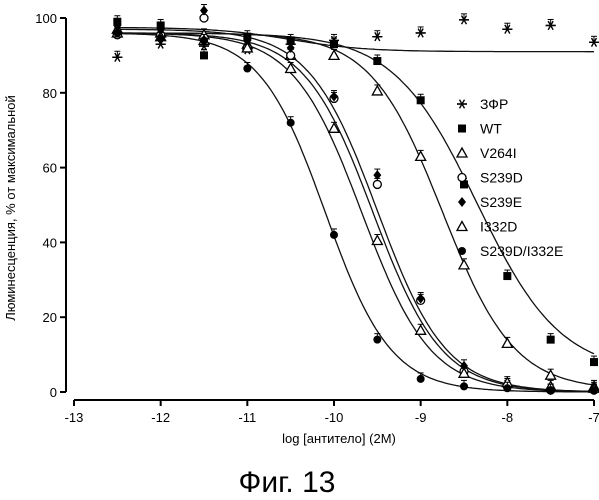 The width and height of the screenshot is (599, 500). What do you see at coordinates (334, 417) in the screenshot?
I see `x-tick-label: -10` at bounding box center [334, 417].